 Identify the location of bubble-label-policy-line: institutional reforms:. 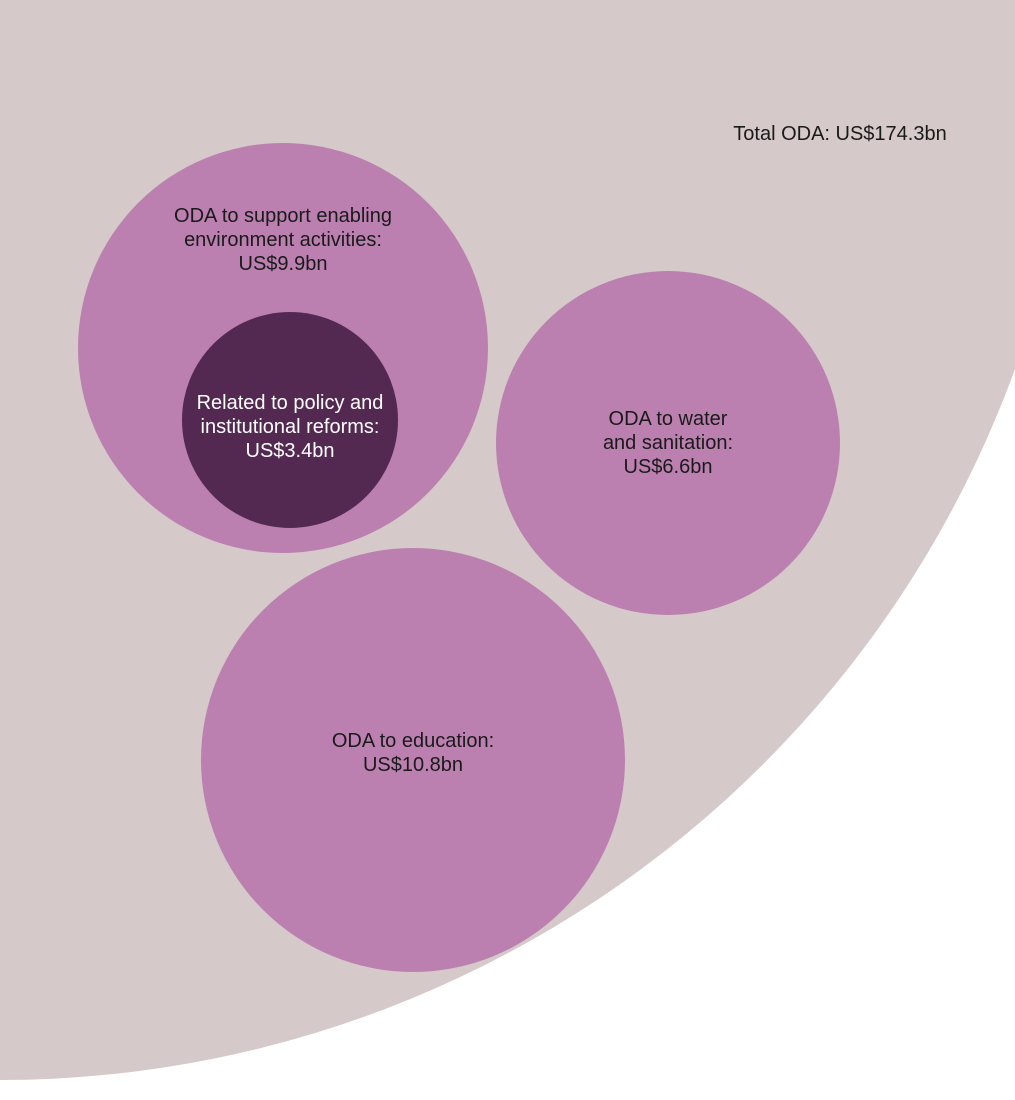
(290, 427).